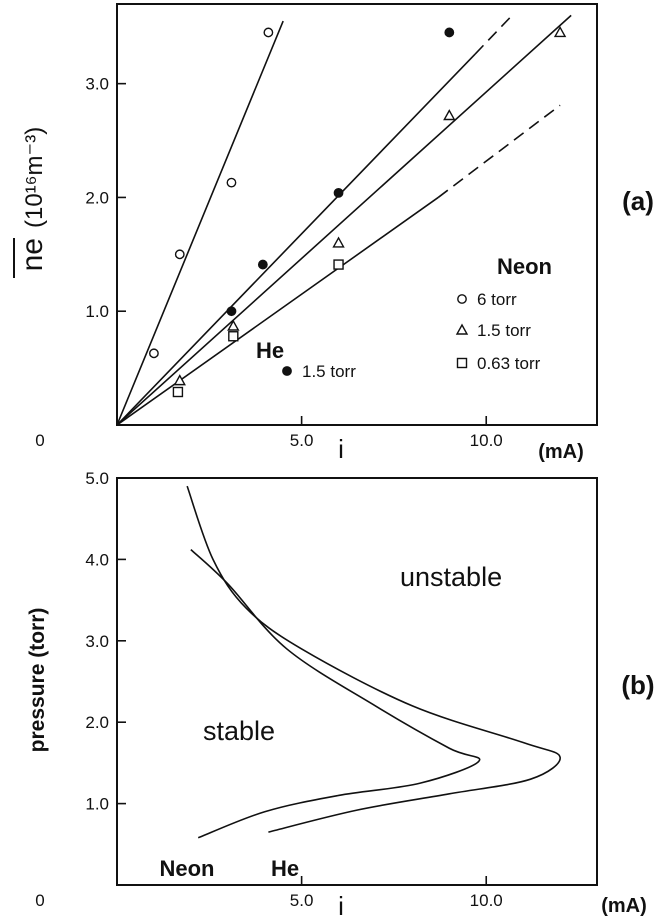 Image resolution: width=669 pixels, height=919 pixels. What do you see at coordinates (97, 722) in the screenshot?
I see `y-tick-label-b-1: 2.0` at bounding box center [97, 722].